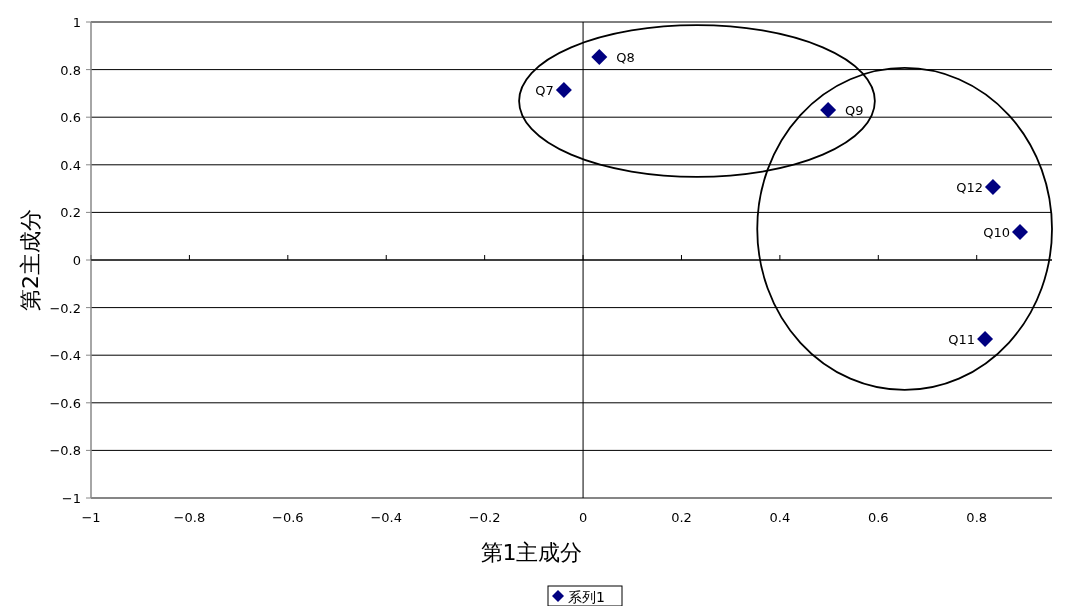  Describe the element at coordinates (76, 260) in the screenshot. I see `y-tick-label: 0` at that location.